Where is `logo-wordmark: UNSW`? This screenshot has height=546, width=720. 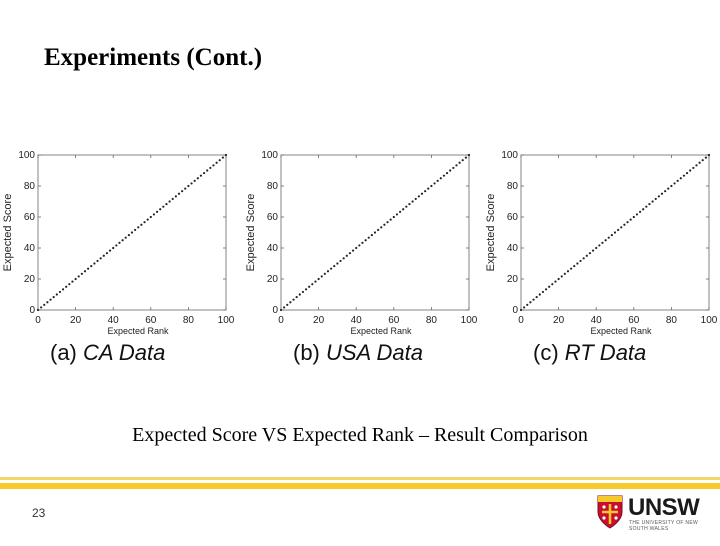
logo-wordmark: UNSW is located at coordinates (664, 507).